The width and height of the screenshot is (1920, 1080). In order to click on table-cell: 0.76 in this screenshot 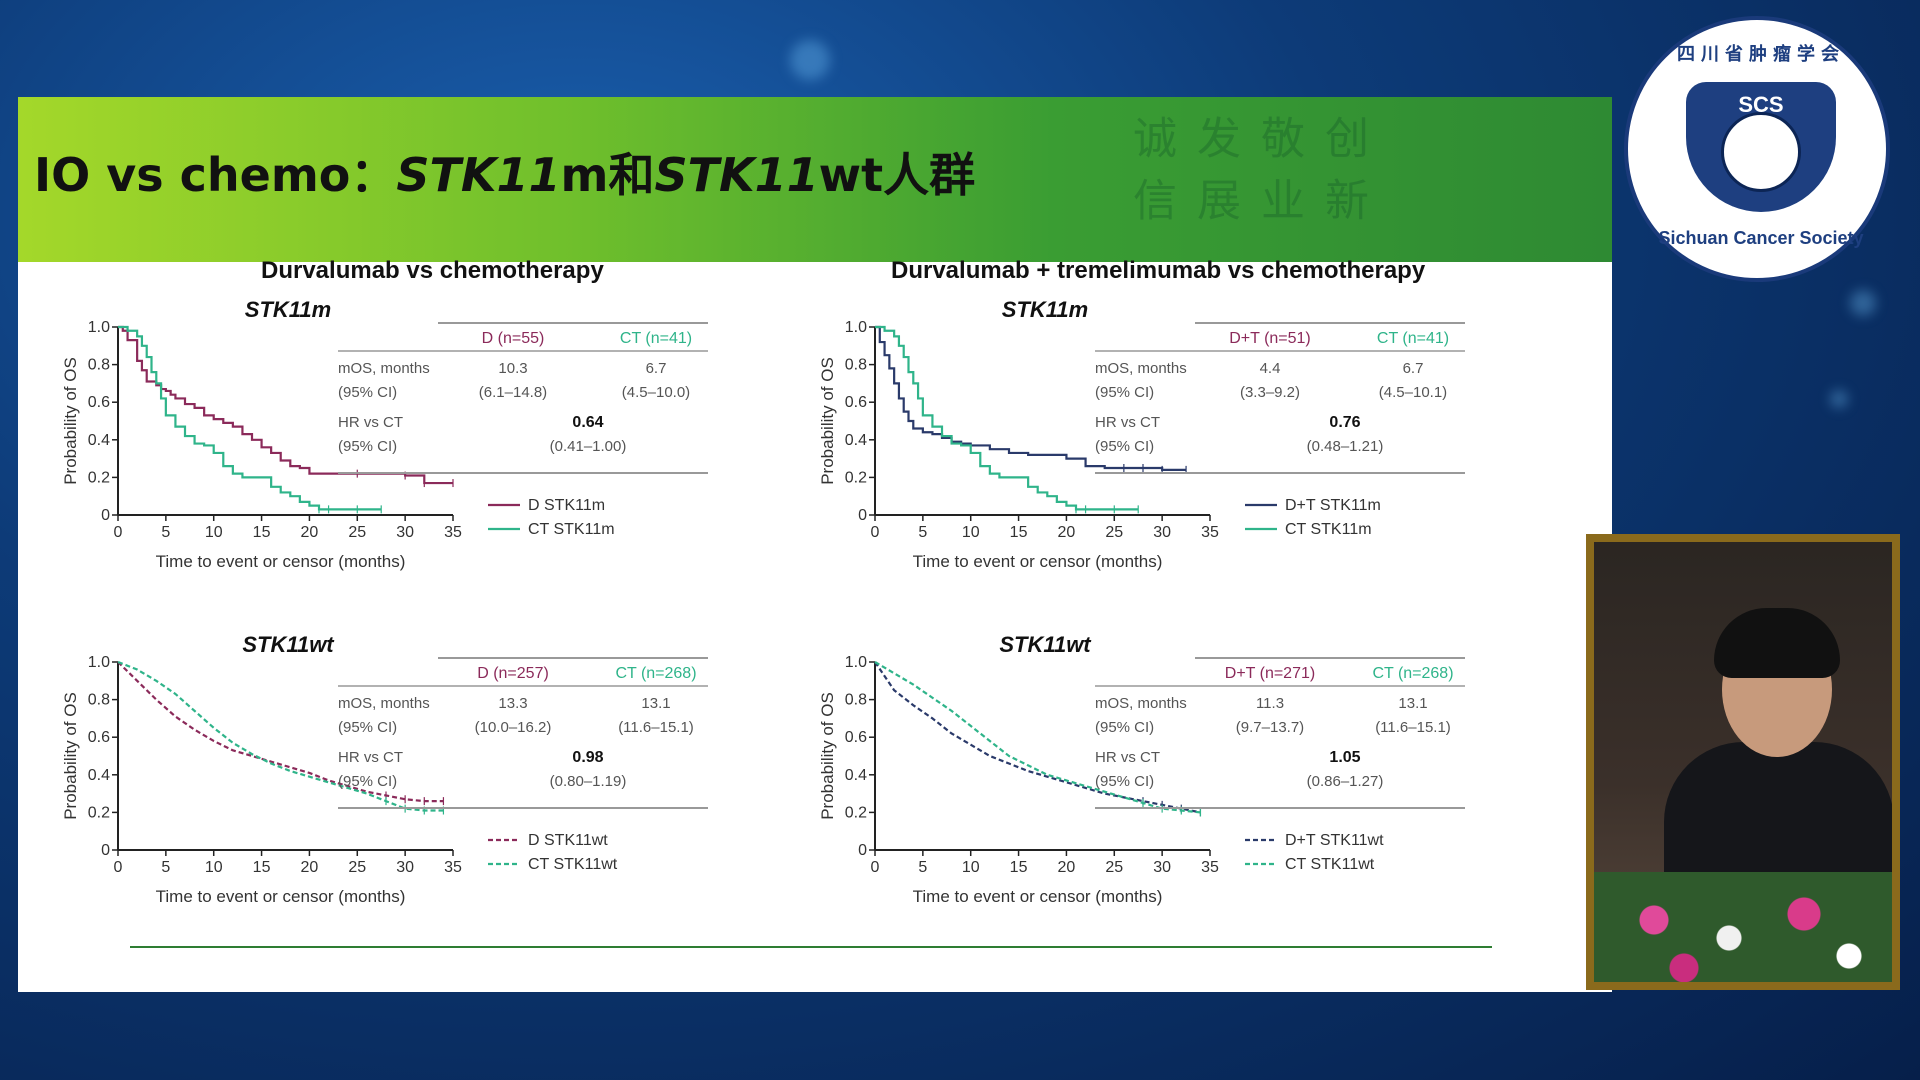, I will do `click(1344, 422)`.